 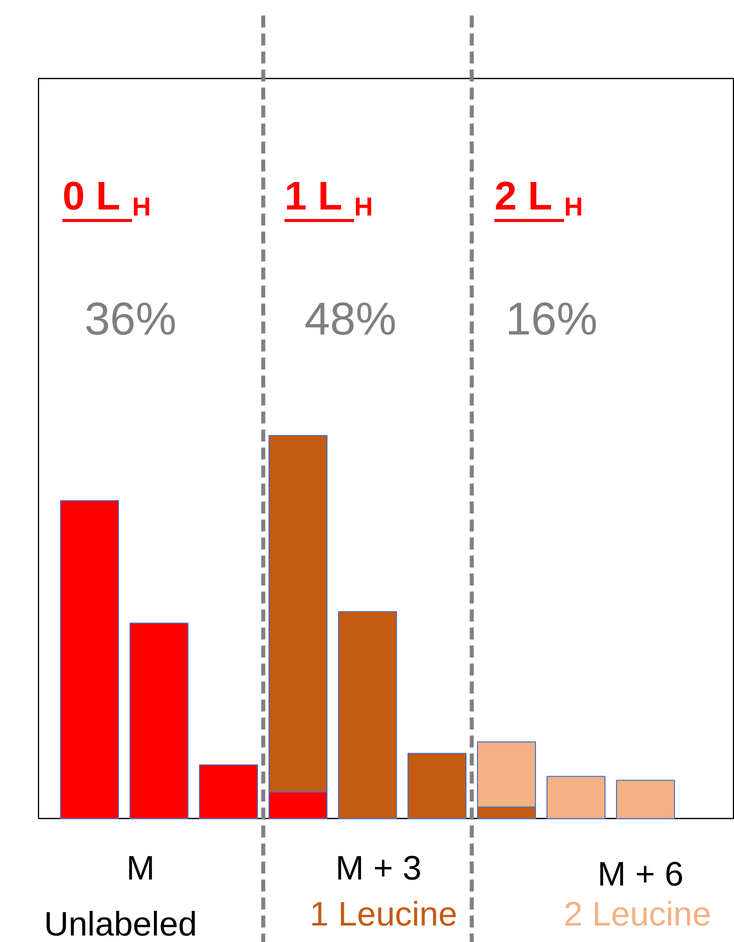 What do you see at coordinates (384, 915) in the screenshot?
I see `text: 1 Leucine` at bounding box center [384, 915].